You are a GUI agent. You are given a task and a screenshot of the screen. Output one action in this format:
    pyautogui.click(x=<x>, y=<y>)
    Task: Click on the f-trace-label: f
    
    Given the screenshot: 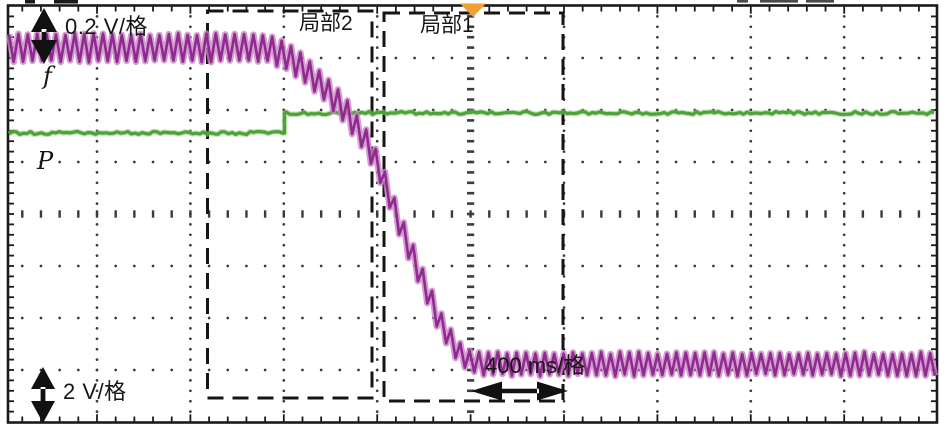 What is the action you would take?
    pyautogui.click(x=47, y=76)
    